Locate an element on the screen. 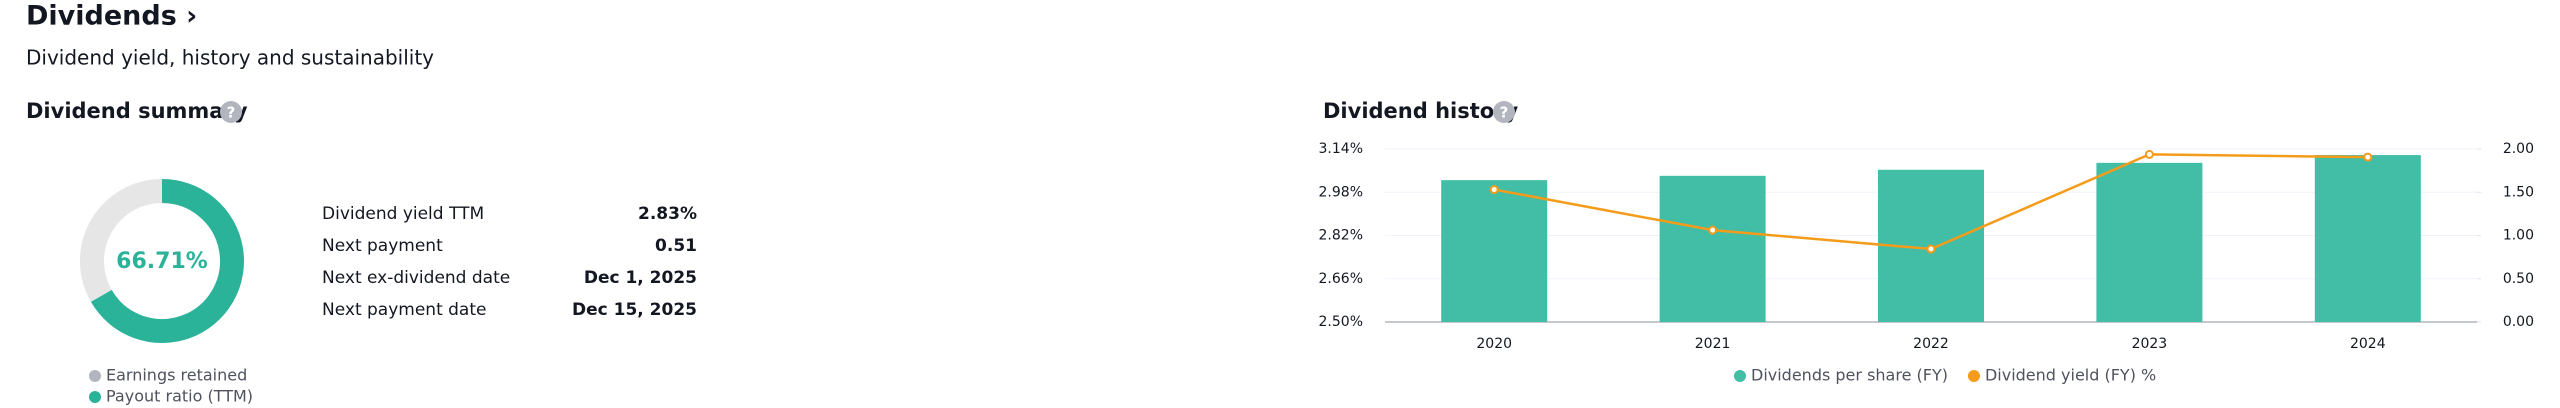 This screenshot has width=2560, height=408. donut-center-label: 66.71% is located at coordinates (162, 261).